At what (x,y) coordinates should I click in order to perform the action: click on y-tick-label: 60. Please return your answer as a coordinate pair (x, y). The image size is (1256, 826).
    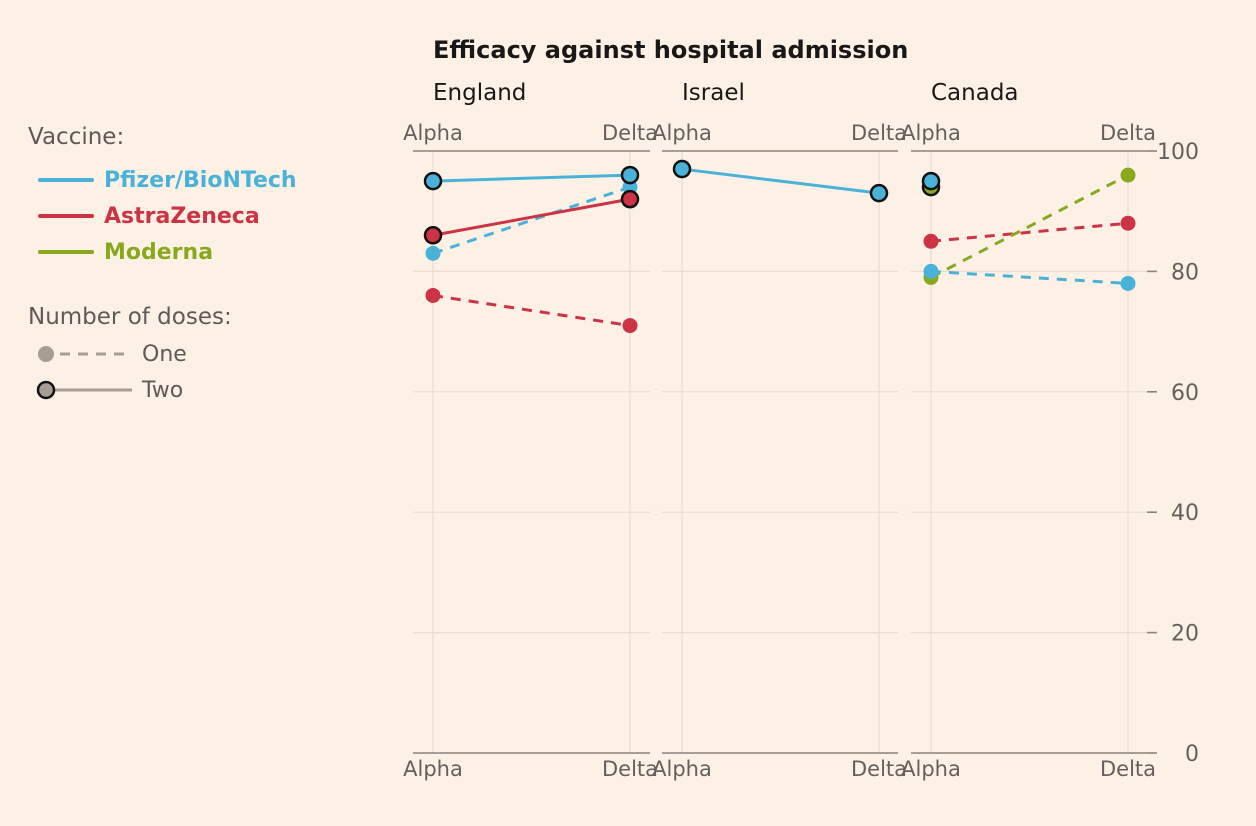
    Looking at the image, I should click on (1185, 393).